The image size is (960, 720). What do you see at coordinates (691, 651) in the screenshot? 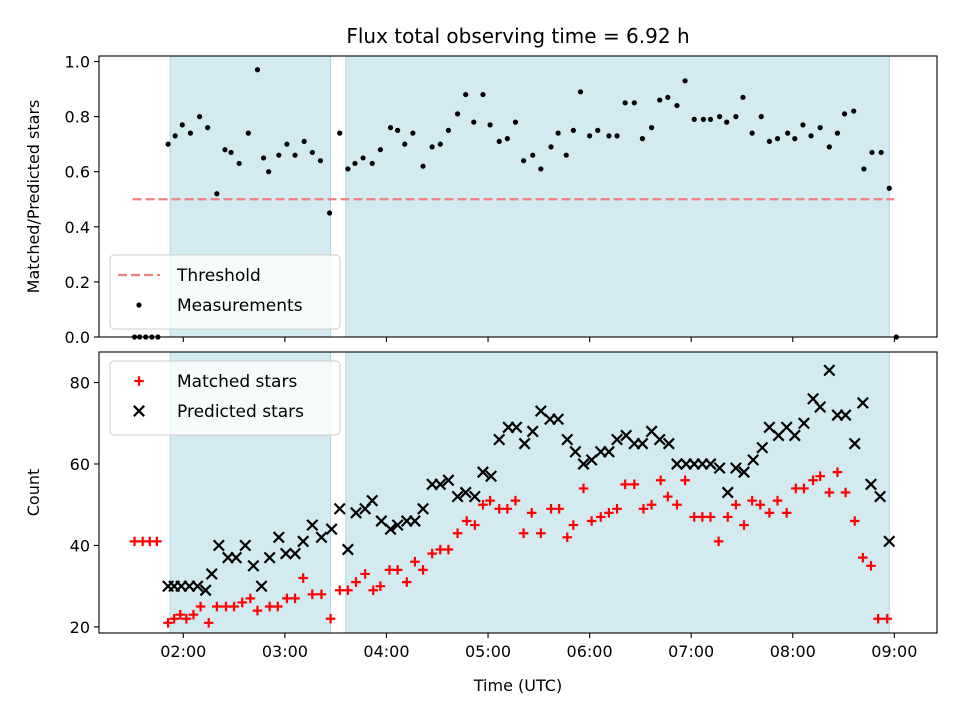
I see `x-tick-label: 07:00` at bounding box center [691, 651].